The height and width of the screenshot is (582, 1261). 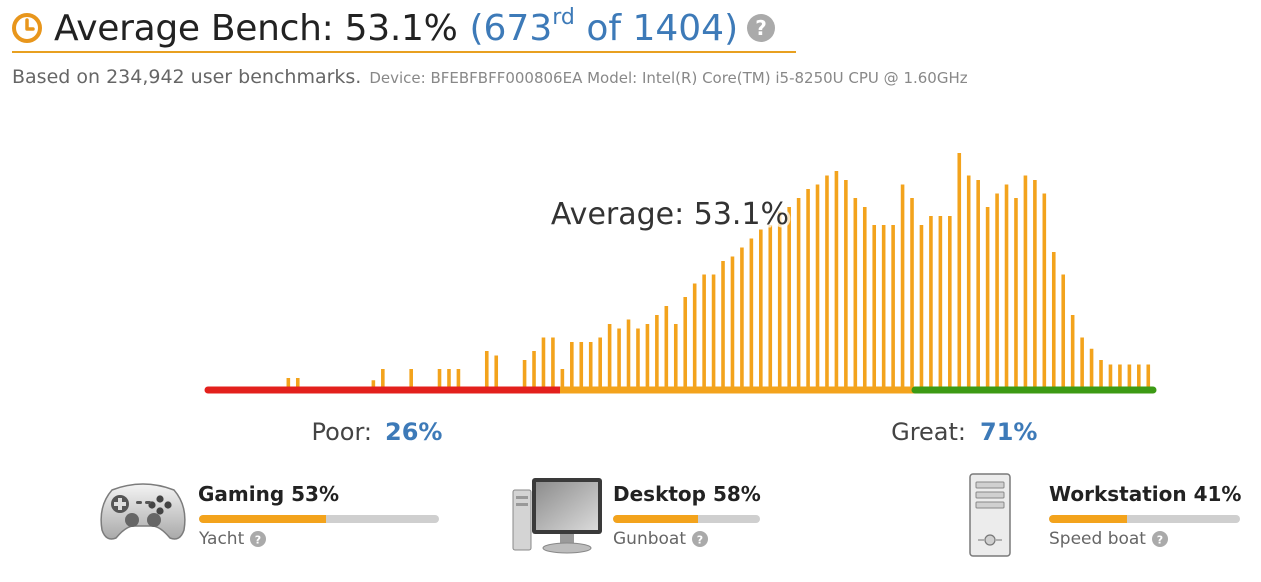 I want to click on rank-link: (673rd of 1404), so click(x=604, y=26).